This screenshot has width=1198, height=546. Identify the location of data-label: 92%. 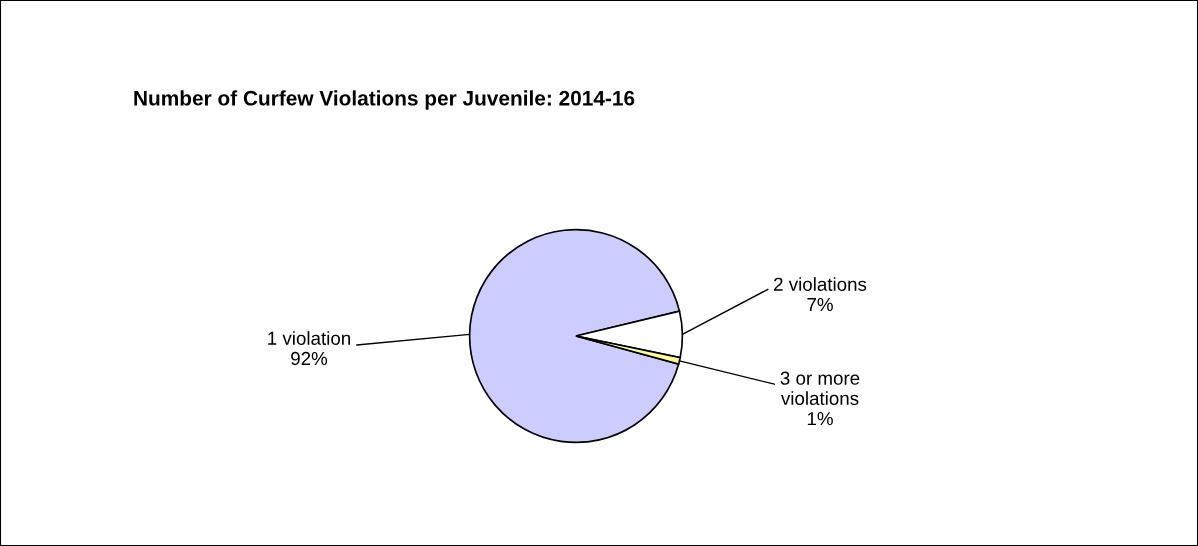
(309, 358).